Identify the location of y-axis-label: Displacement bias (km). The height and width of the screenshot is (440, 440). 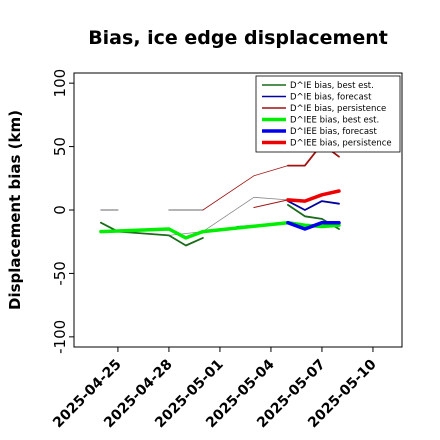
(15, 210).